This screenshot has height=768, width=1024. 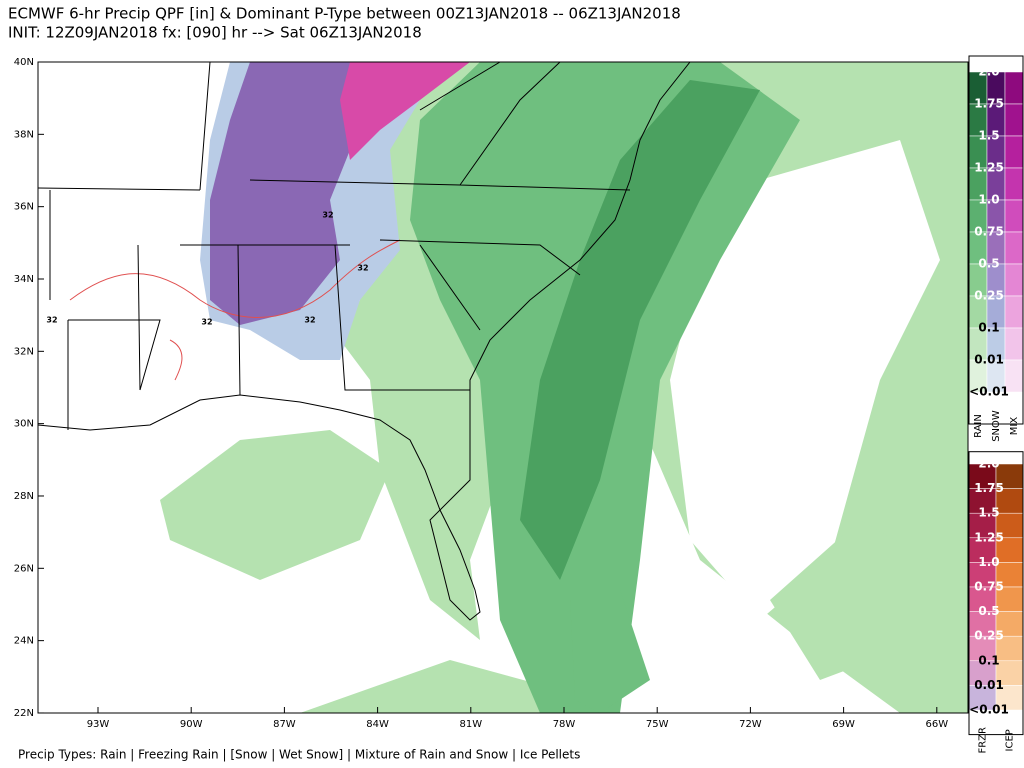 What do you see at coordinates (191, 724) in the screenshot?
I see `lon-label: 90W` at bounding box center [191, 724].